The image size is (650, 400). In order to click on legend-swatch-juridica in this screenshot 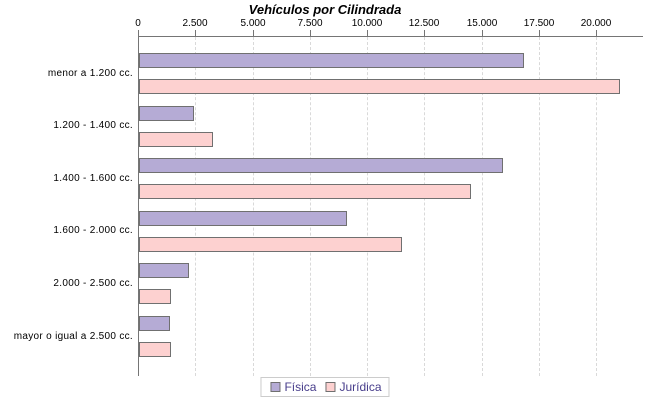, I will do `click(330, 387)`.